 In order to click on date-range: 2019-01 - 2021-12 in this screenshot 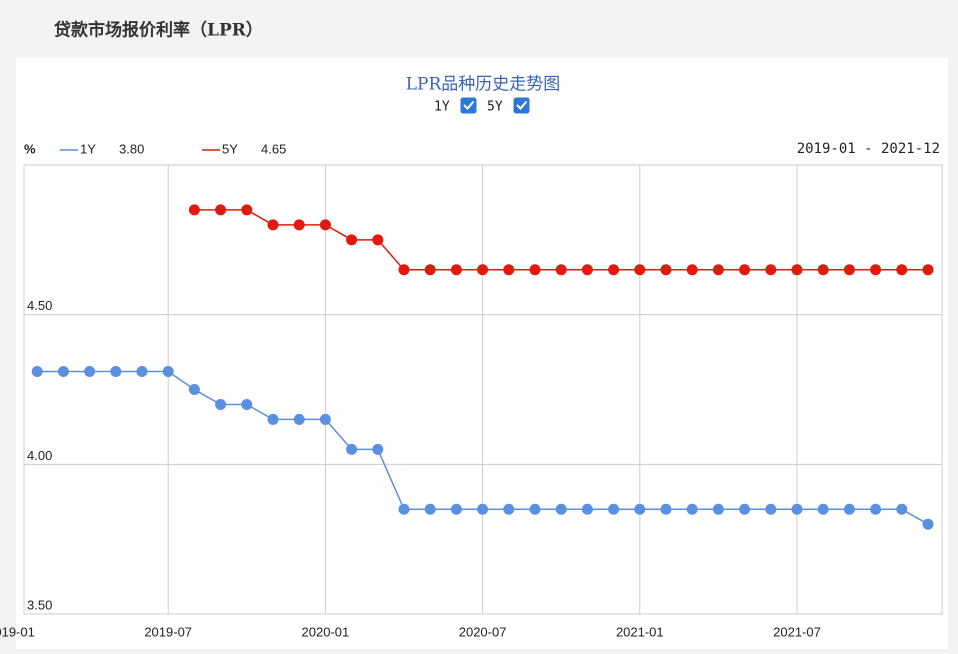, I will do `click(868, 149)`.